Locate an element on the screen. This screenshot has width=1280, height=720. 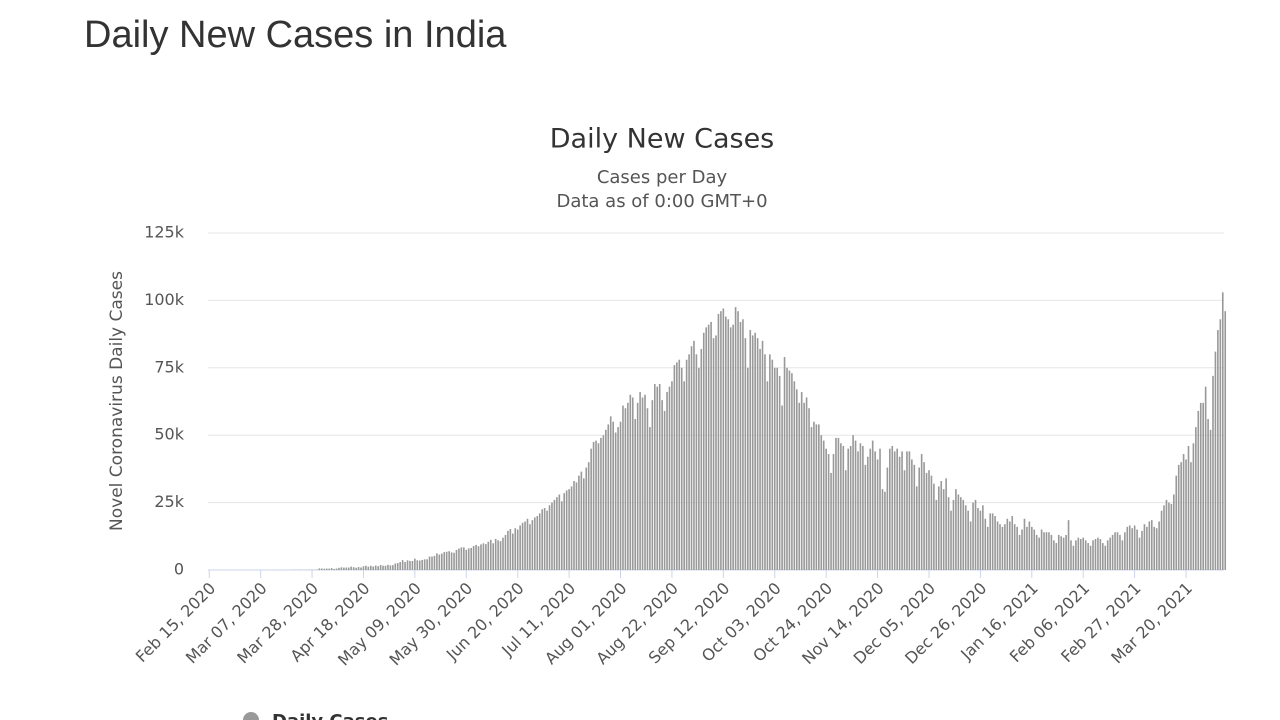
chart-subtitle: Cases per Day is located at coordinates (662, 177).